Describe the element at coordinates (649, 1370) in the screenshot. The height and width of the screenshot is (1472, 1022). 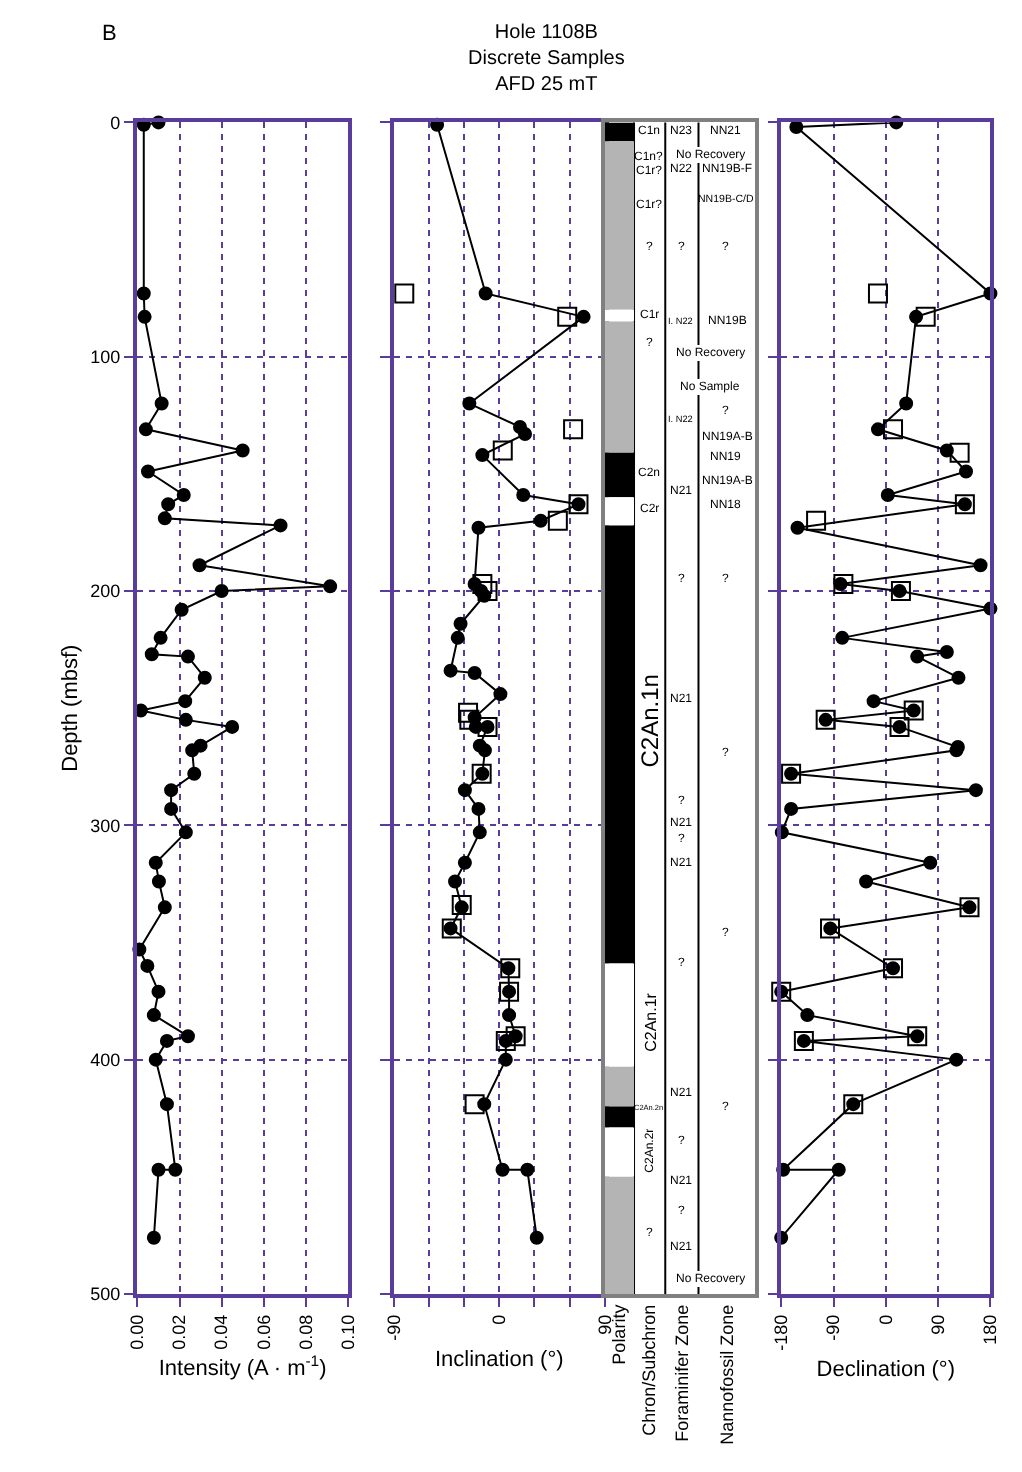
I see `x-tick-label: Chron/Subchron` at that location.